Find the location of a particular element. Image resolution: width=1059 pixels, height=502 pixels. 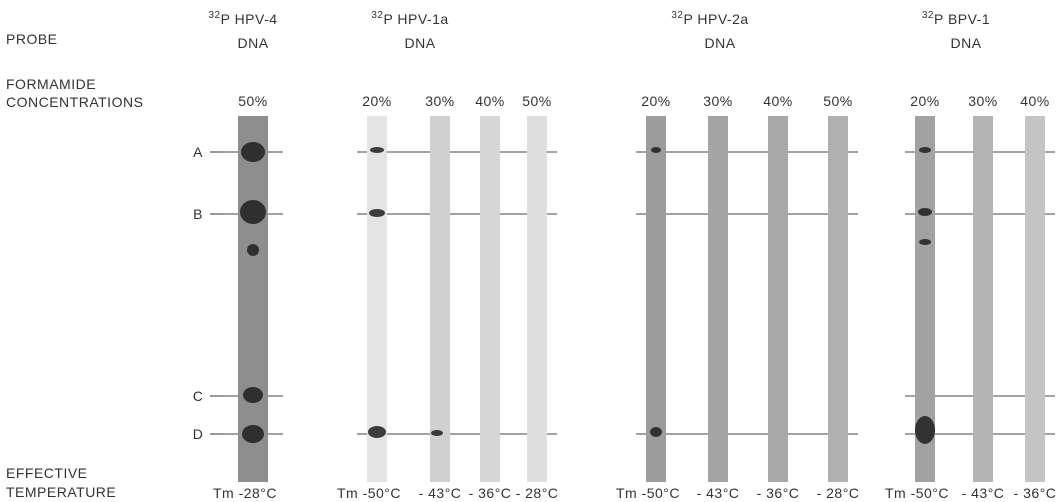

band-label: B is located at coordinates (198, 214).